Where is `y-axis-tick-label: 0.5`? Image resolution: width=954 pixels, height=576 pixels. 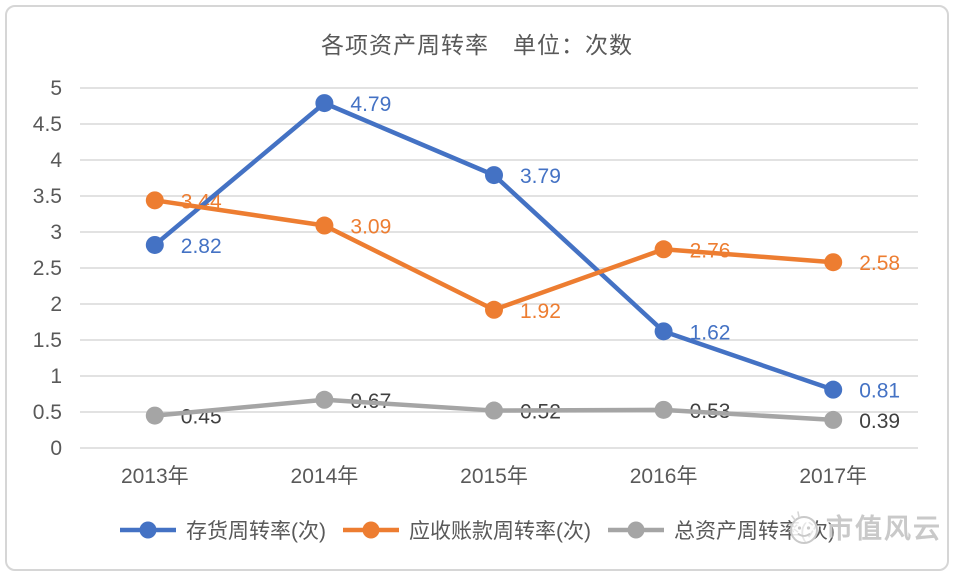
y-axis-tick-label: 0.5 is located at coordinates (47, 412).